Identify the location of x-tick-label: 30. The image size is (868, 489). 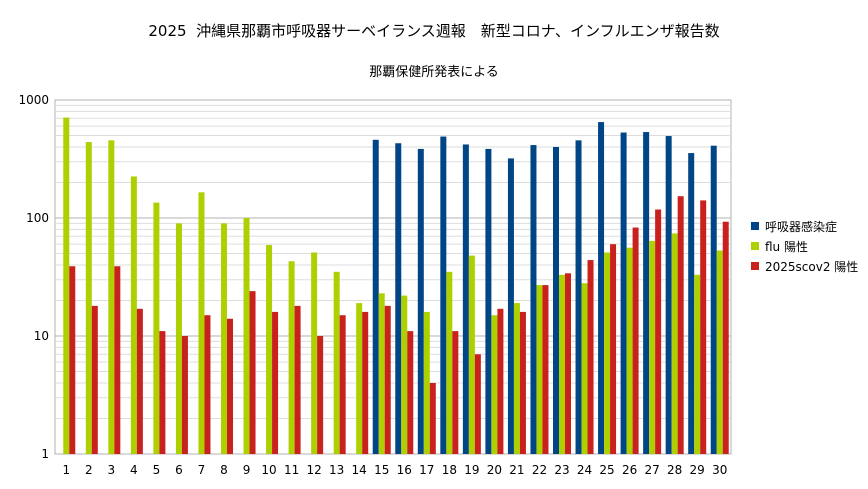
(719, 470).